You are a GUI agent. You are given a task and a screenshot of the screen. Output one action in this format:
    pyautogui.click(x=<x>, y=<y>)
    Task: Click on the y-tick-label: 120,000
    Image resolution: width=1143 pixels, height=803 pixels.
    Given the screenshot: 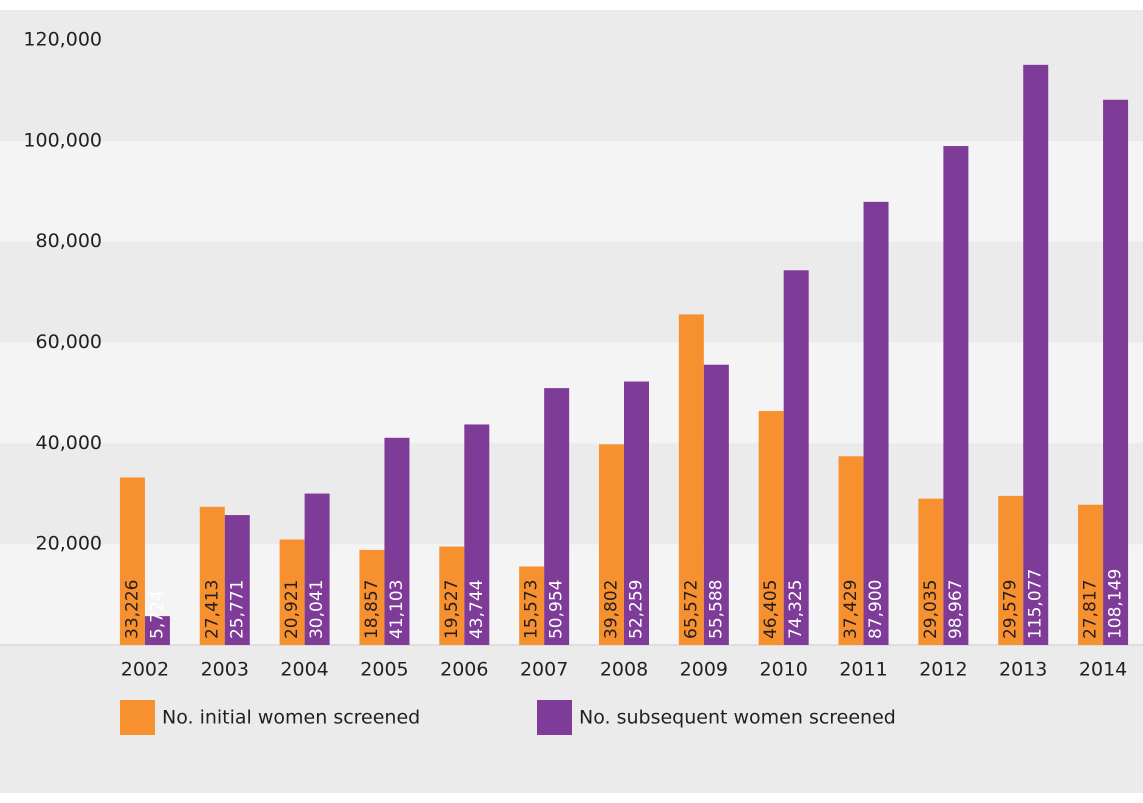 What is the action you would take?
    pyautogui.click(x=62, y=40)
    